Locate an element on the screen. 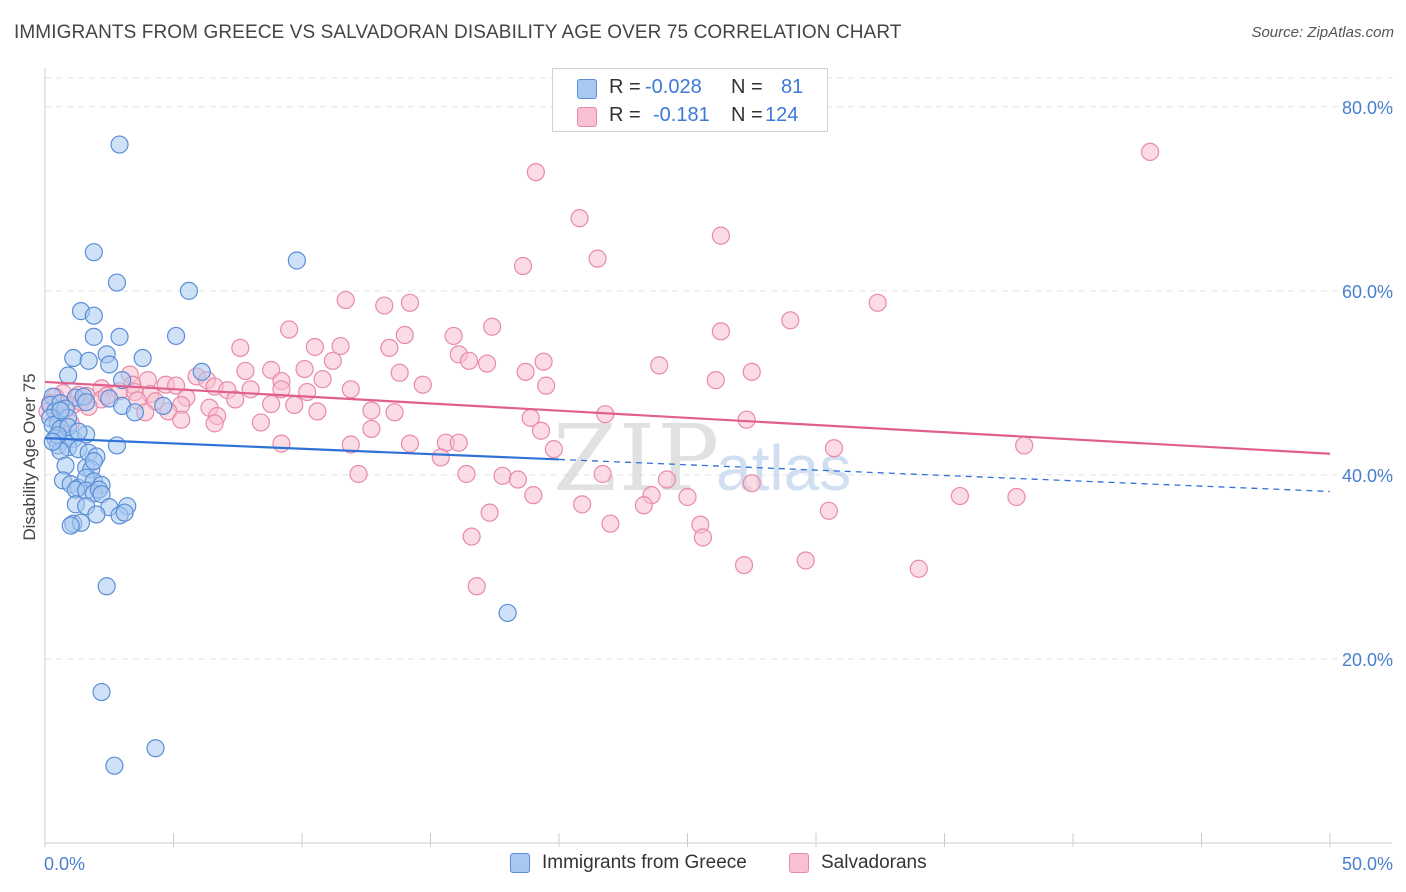 The height and width of the screenshot is (892, 1406). legend-row-salvadorans: R = -0.181 N = 124 is located at coordinates (690, 116).